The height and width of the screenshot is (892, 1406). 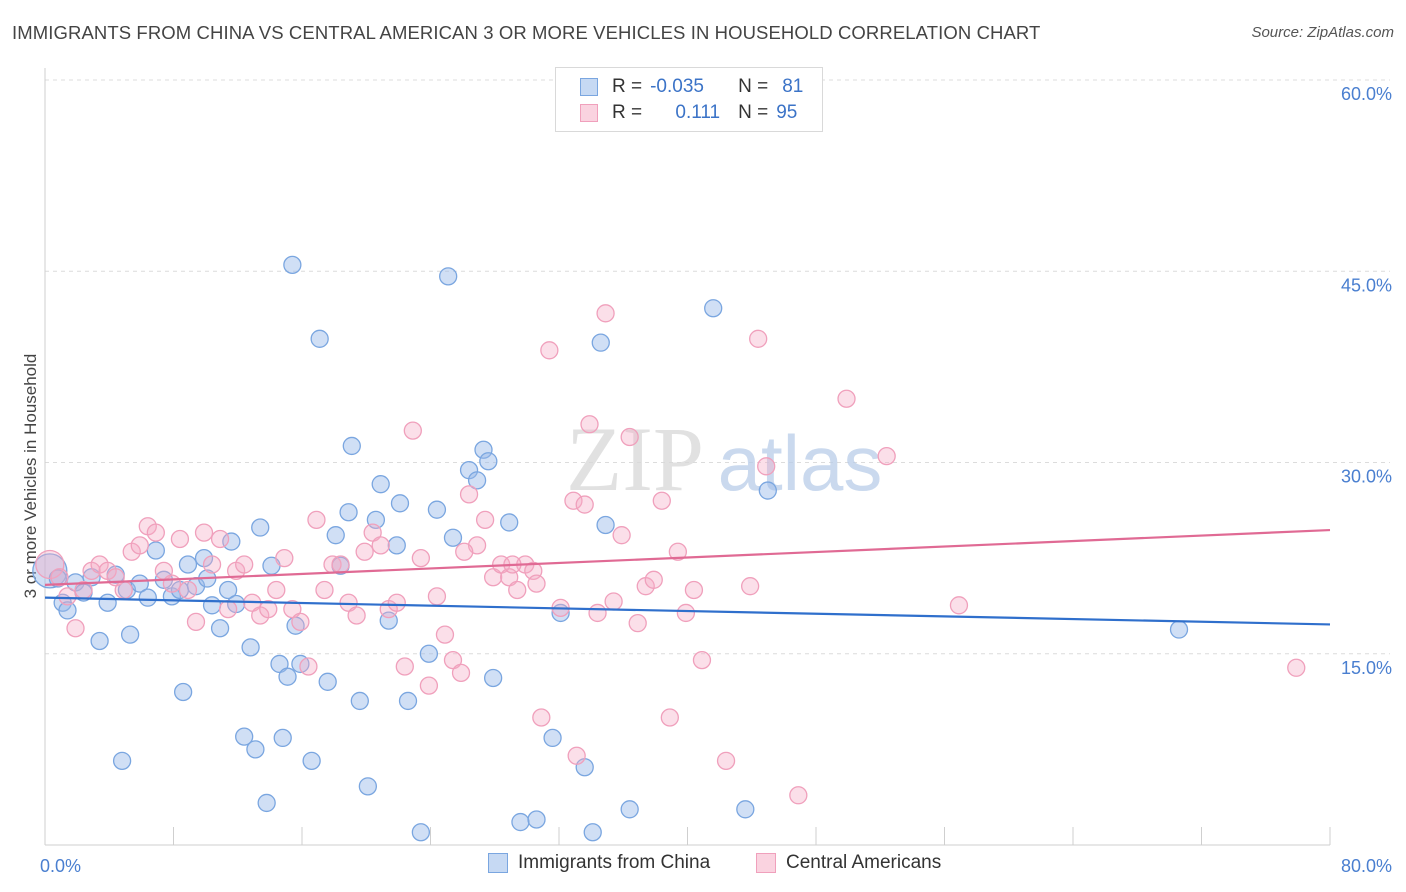 I want to click on trend-line-central, so click(x=687, y=557).